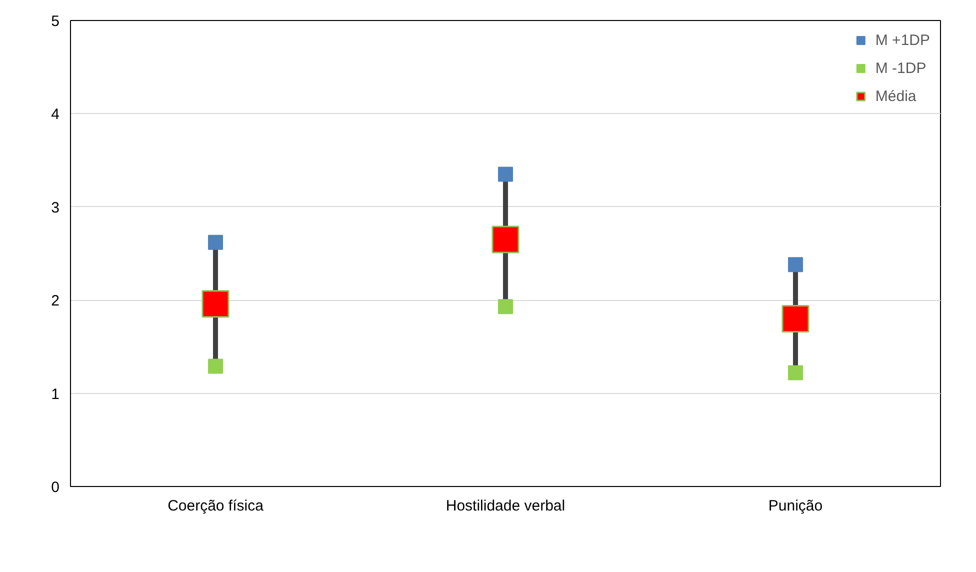  What do you see at coordinates (216, 506) in the screenshot?
I see `x-tick-label: Coerção física` at bounding box center [216, 506].